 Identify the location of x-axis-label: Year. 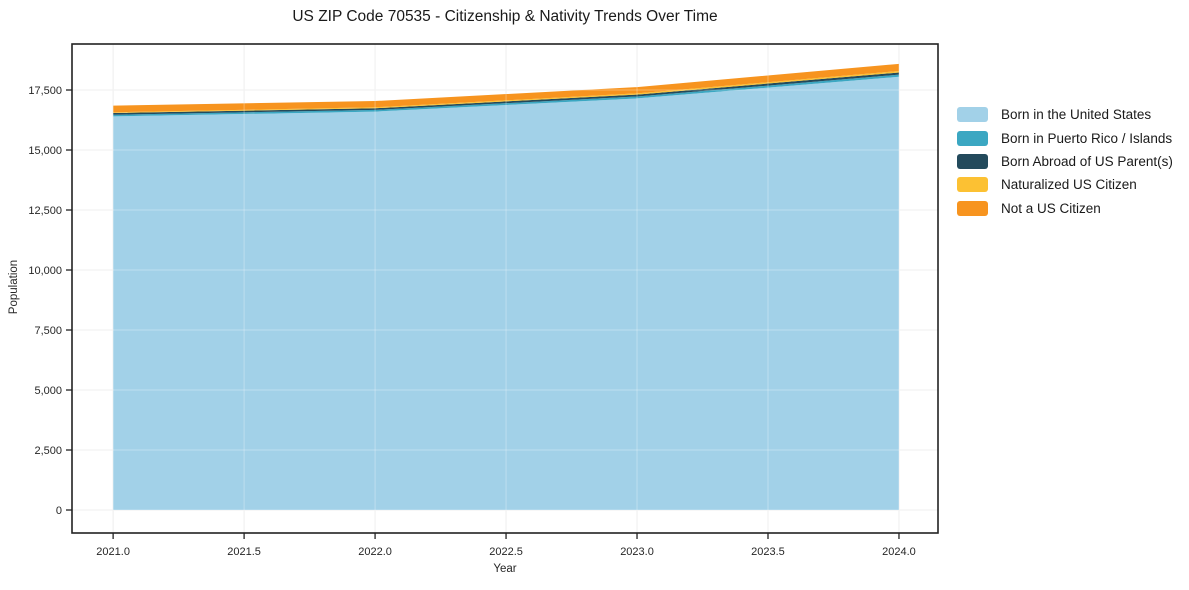
(505, 569).